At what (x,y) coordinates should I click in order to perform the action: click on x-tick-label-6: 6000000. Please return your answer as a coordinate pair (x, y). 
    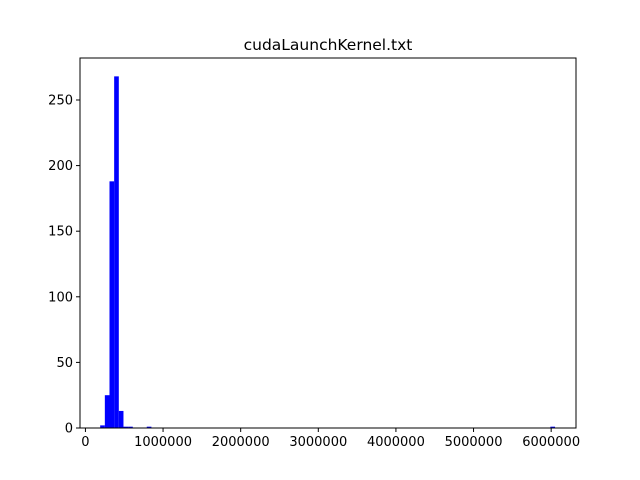
    Looking at the image, I should click on (551, 442).